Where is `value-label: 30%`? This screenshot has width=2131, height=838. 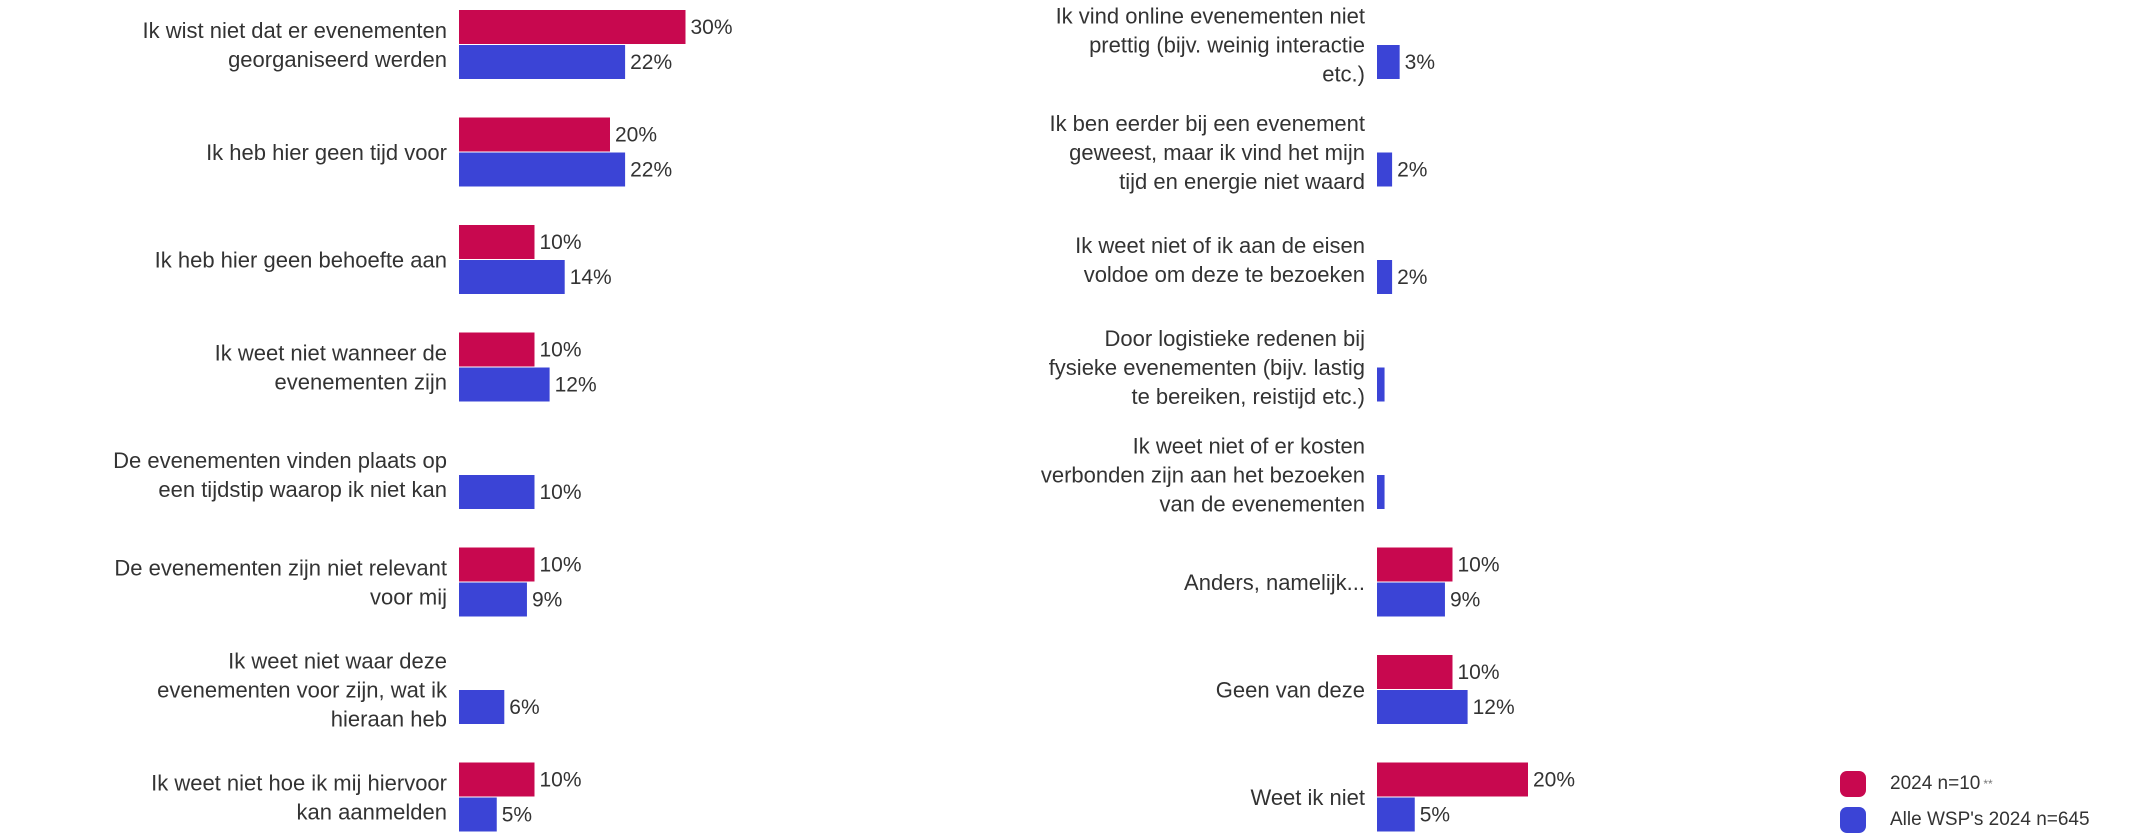
value-label: 30% is located at coordinates (712, 27).